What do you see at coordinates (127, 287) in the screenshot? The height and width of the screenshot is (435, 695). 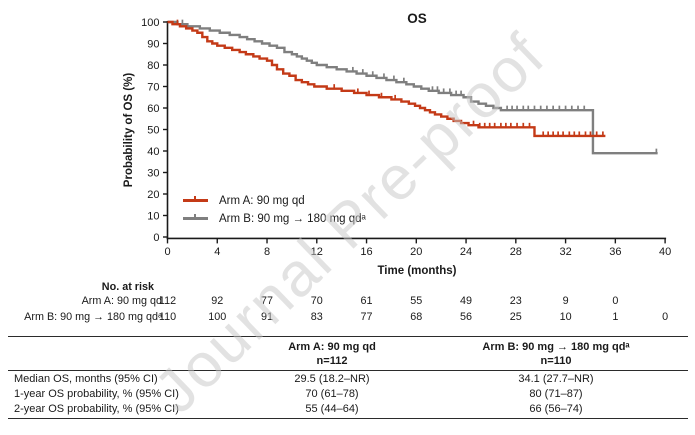 I see `risk-table-header: No. at risk` at bounding box center [127, 287].